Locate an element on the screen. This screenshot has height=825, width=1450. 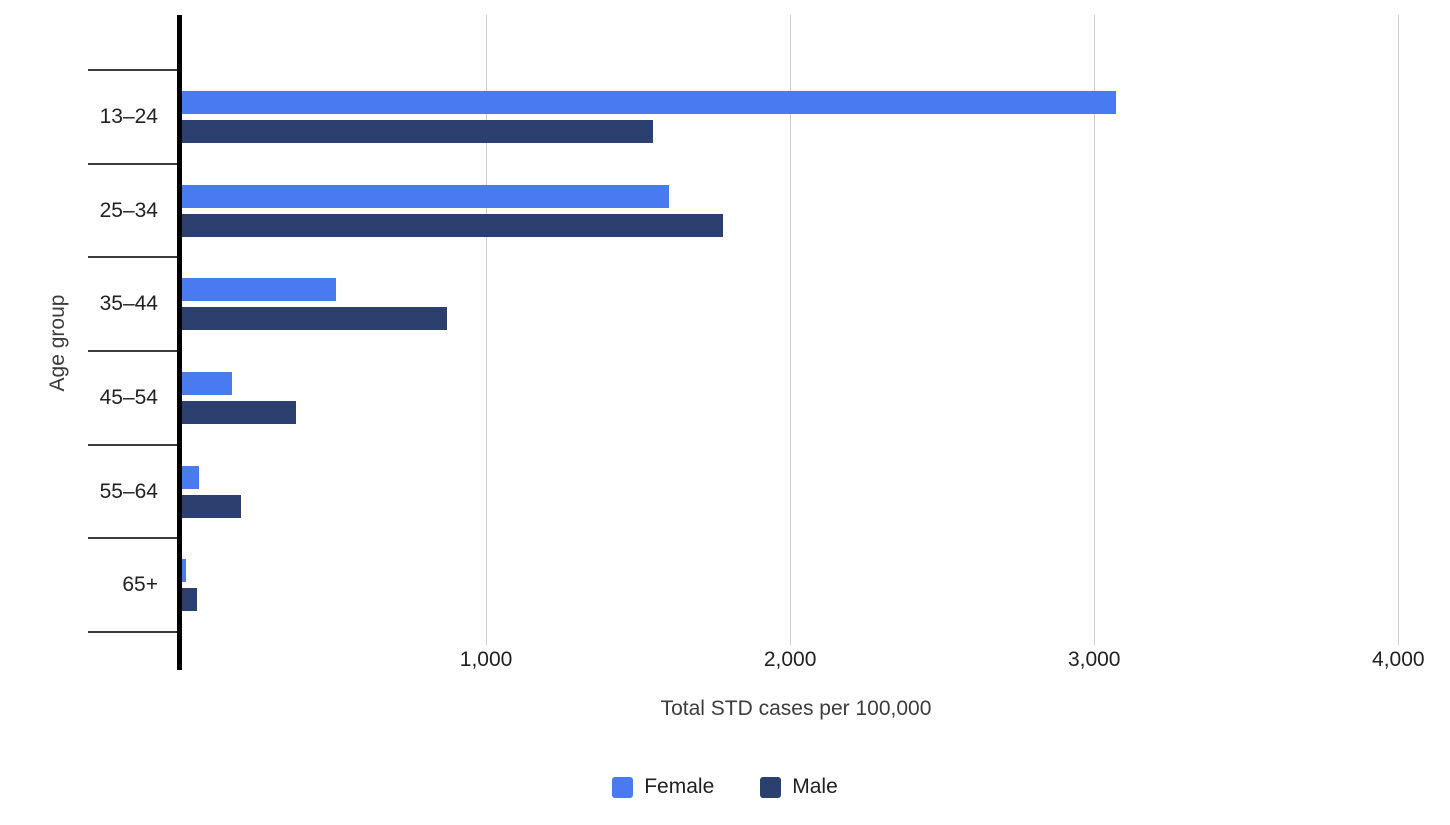
category-label: 25–34 is located at coordinates (128, 210).